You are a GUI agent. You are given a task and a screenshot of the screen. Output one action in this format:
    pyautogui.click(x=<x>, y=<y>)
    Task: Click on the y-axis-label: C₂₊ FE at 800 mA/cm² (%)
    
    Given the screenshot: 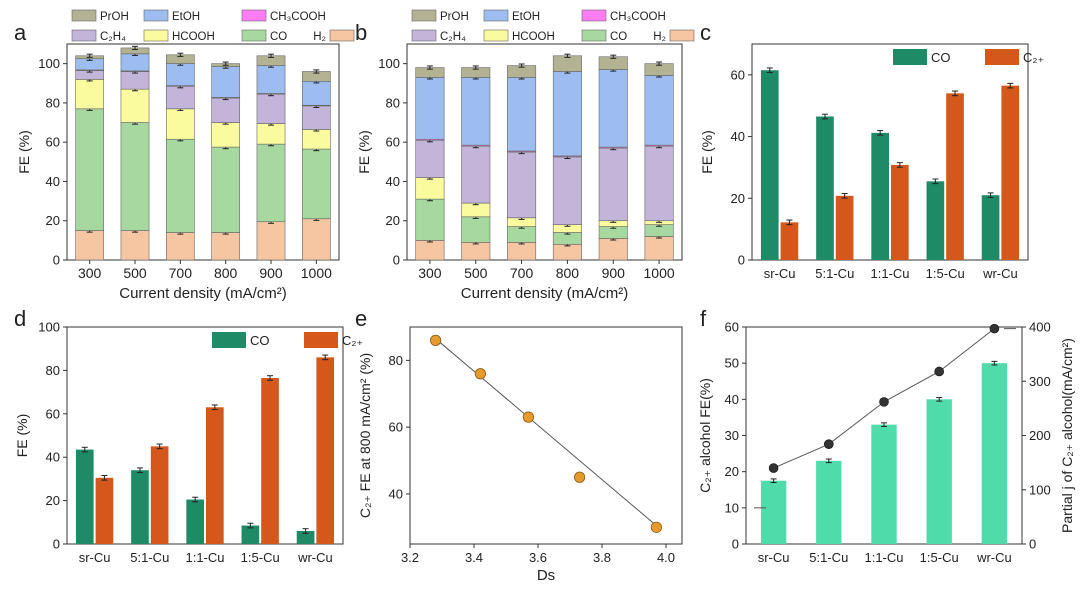 What is the action you would take?
    pyautogui.click(x=365, y=435)
    